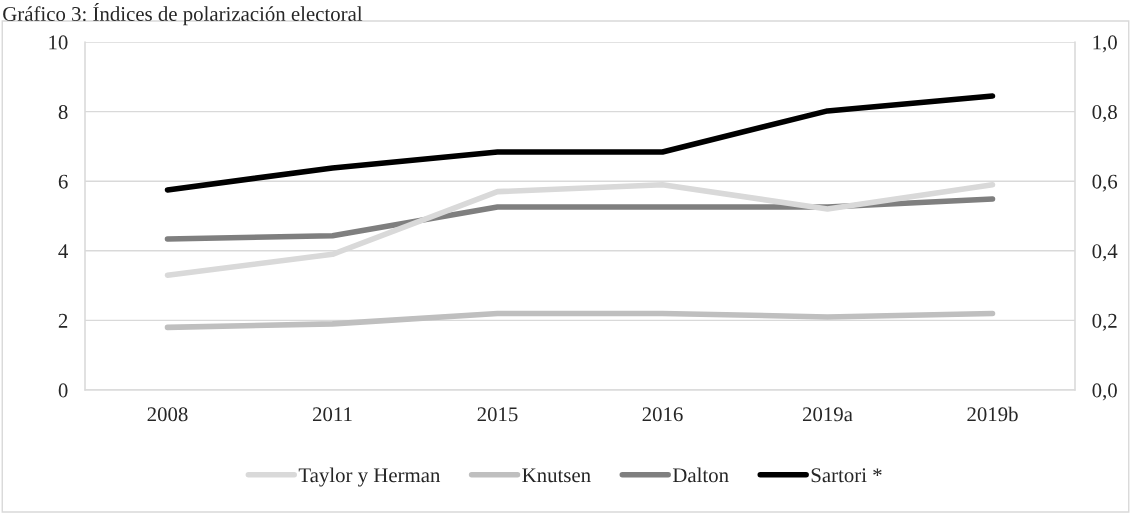 This screenshot has height=513, width=1131. Describe the element at coordinates (1104, 113) in the screenshot. I see `y2-tick-label: 0,8` at that location.